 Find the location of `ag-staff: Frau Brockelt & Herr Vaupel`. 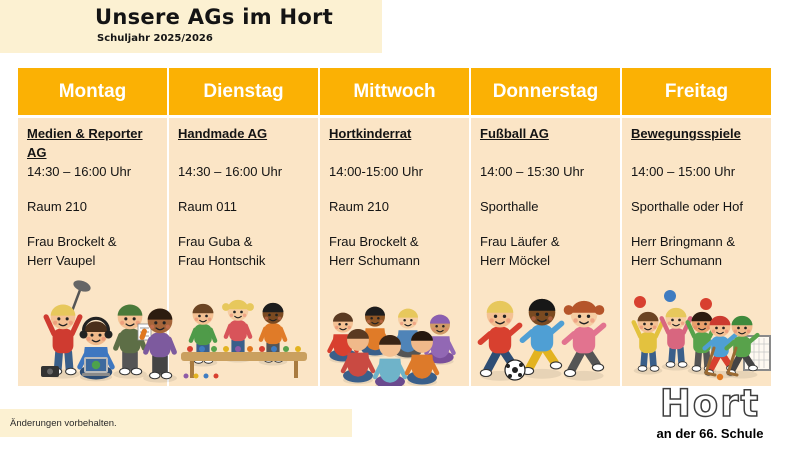

ag-staff: Frau Brockelt & Herr Vaupel is located at coordinates (93, 251).